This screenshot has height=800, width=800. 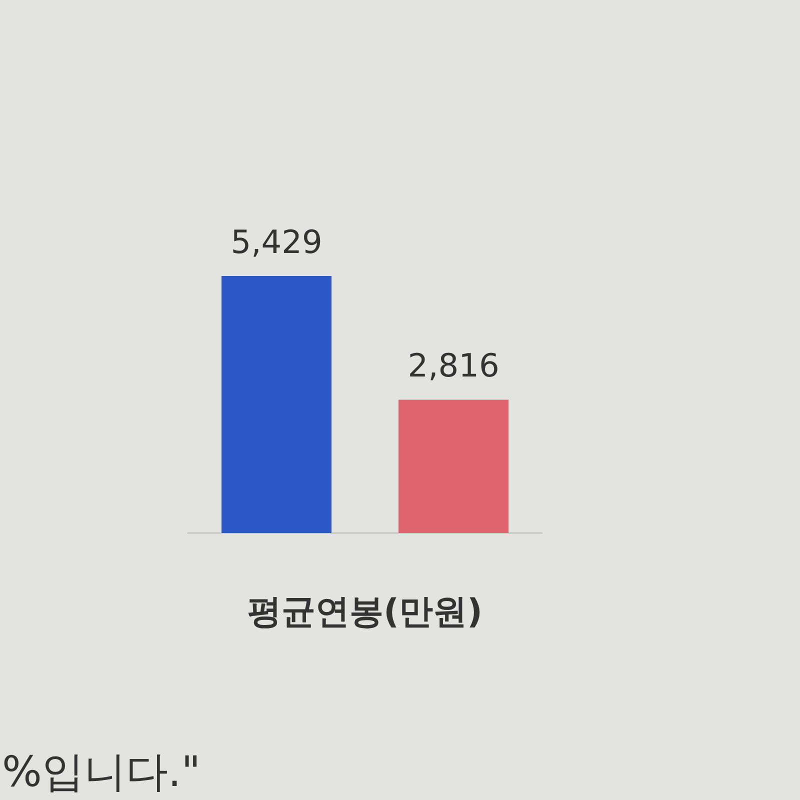 I want to click on data-label: 2,816, so click(x=454, y=365).